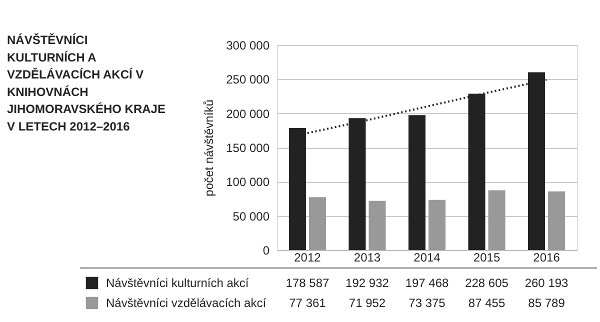  Describe the element at coordinates (186, 303) in the screenshot. I see `legend-label: Návštěvníci vzdělávacích akcí` at that location.